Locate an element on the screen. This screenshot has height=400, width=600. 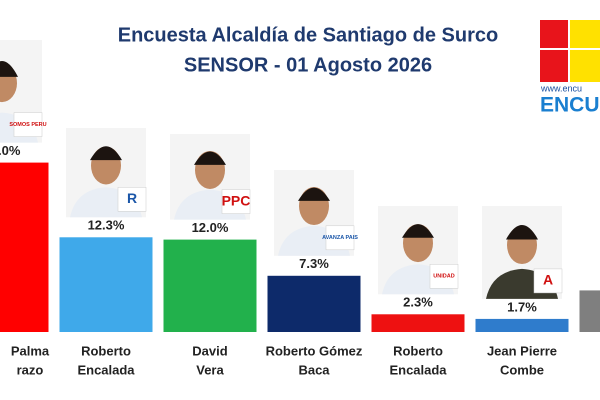
x-tick-label: razo is located at coordinates (30, 369).